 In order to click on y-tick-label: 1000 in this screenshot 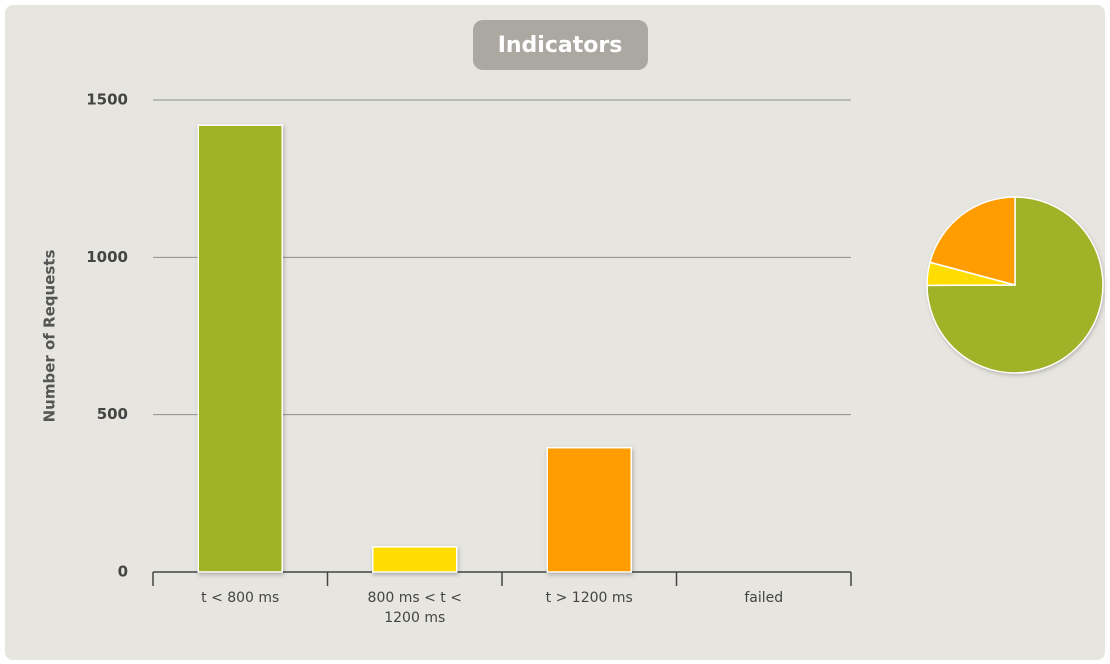, I will do `click(107, 257)`.